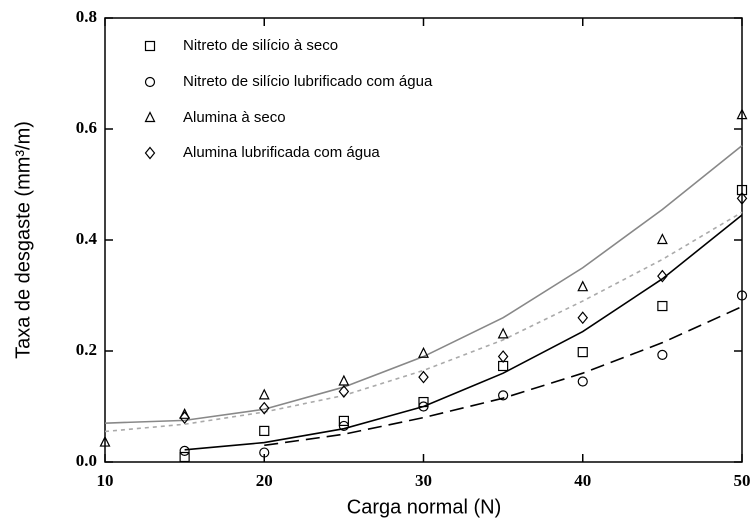 The height and width of the screenshot is (525, 755). Describe the element at coordinates (86, 16) in the screenshot. I see `y-tick-label: 0.8` at that location.